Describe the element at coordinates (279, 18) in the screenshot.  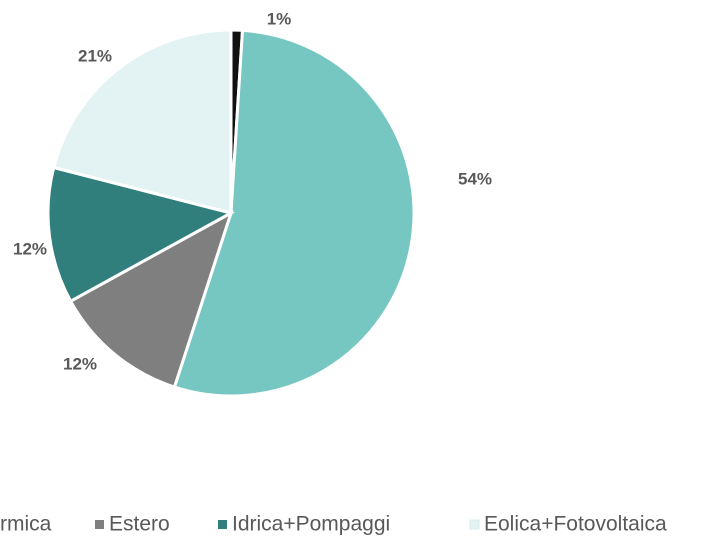
I see `data-label: 1%` at that location.